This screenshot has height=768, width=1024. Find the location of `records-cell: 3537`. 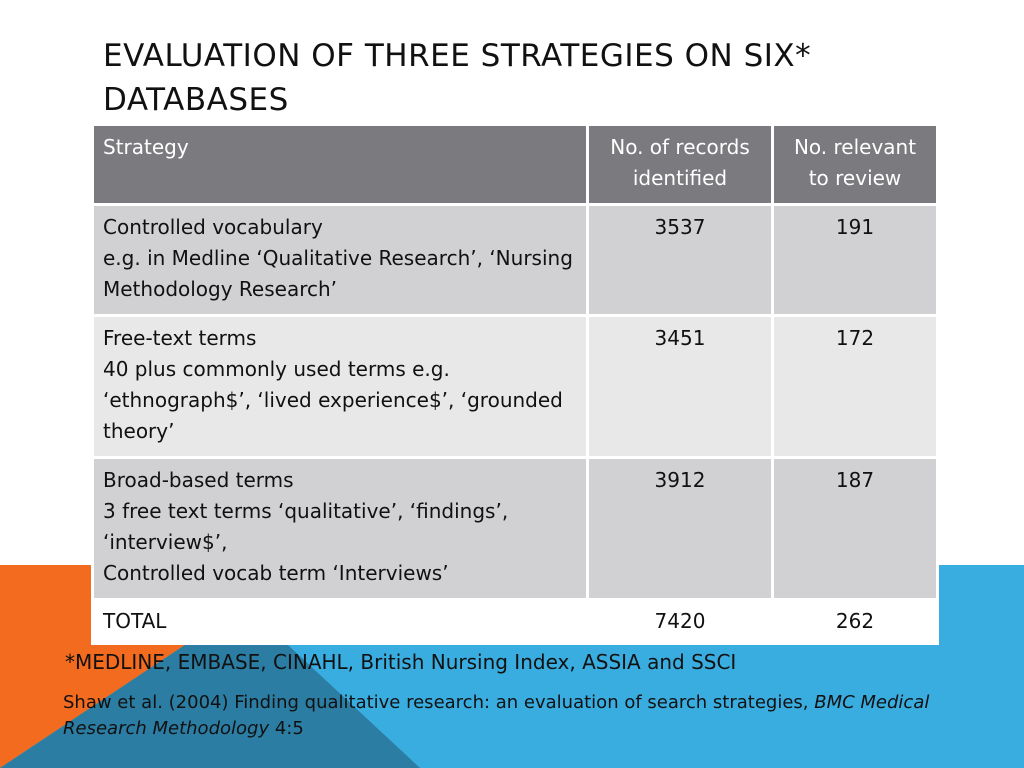

records-cell: 3537 is located at coordinates (680, 260).